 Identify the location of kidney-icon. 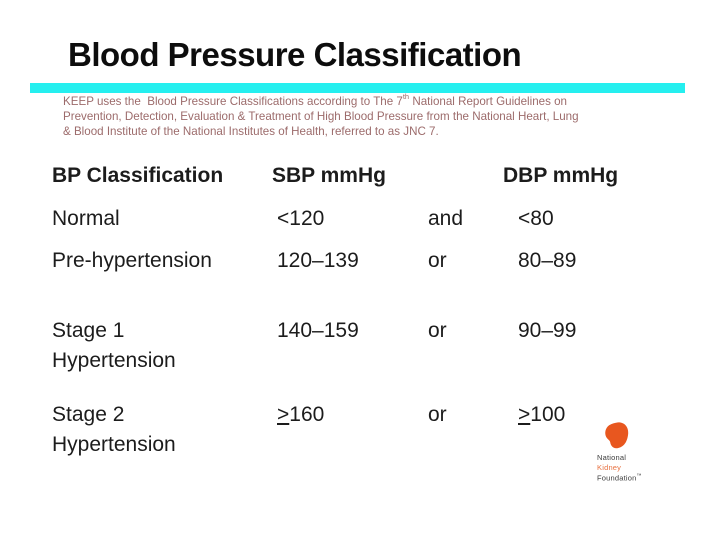
(617, 435).